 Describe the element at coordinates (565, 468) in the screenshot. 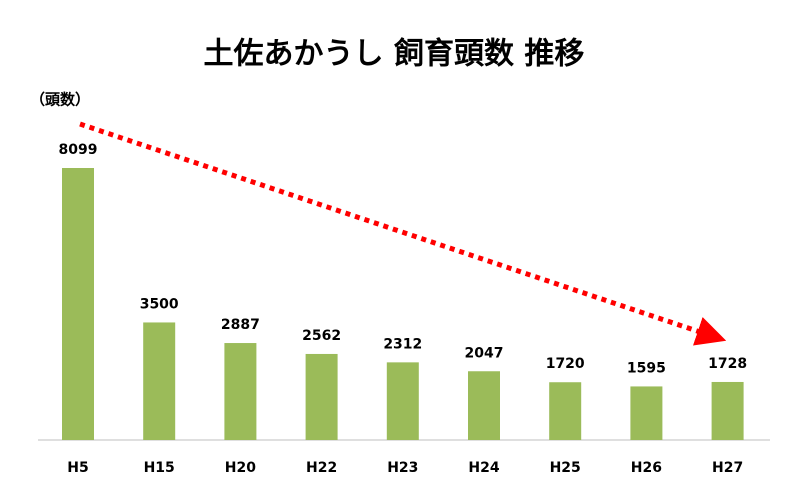

I see `x-tick-label: H25` at that location.